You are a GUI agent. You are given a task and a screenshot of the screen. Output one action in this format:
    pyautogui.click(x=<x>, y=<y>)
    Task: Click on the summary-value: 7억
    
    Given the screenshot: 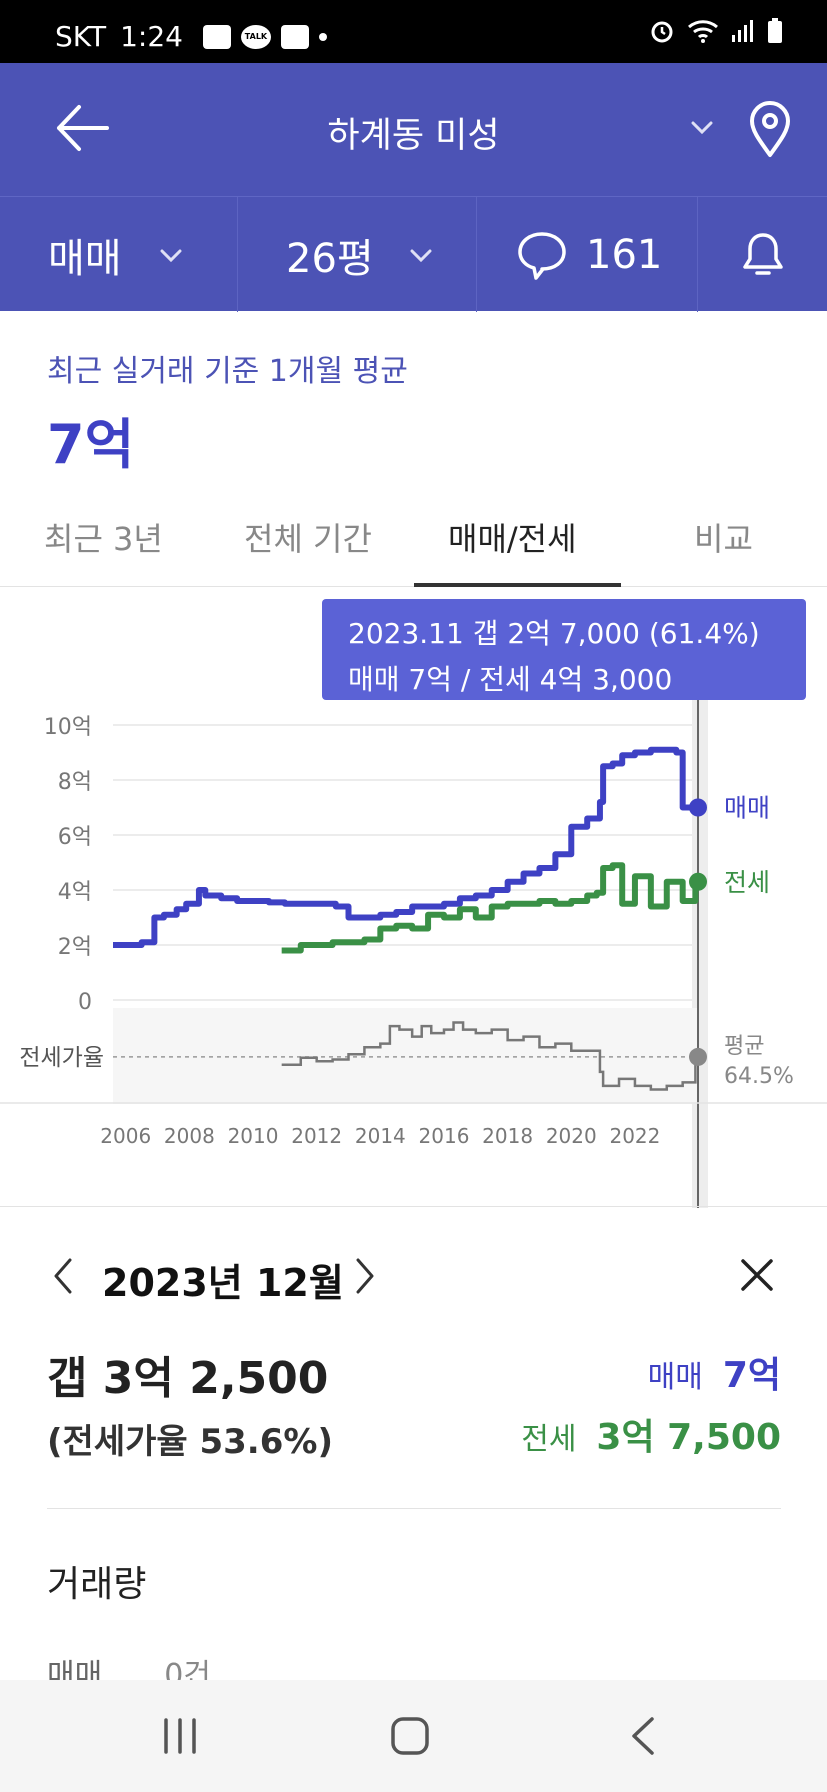 What is the action you would take?
    pyautogui.click(x=91, y=444)
    